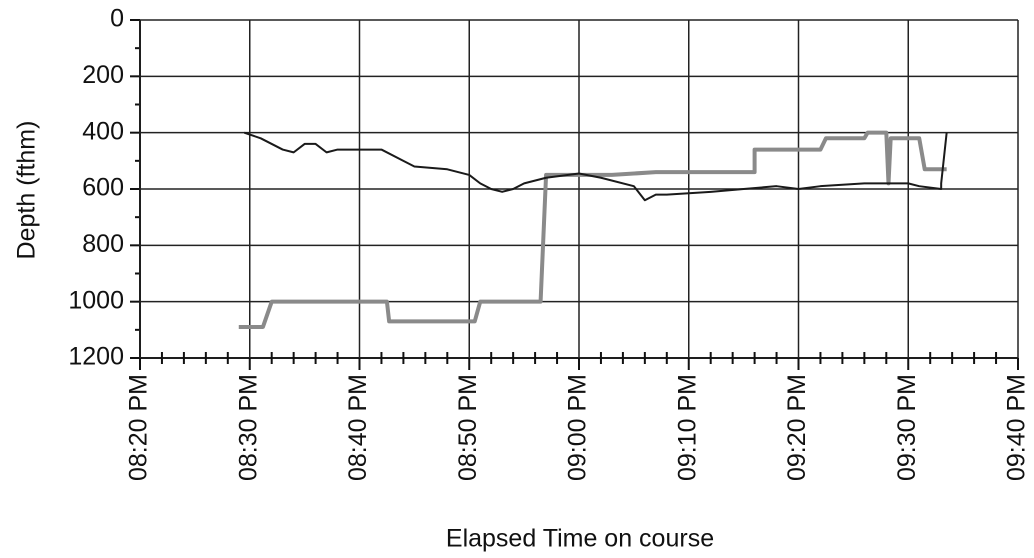 The width and height of the screenshot is (1034, 558). What do you see at coordinates (578, 427) in the screenshot?
I see `x-tick-label: 09:00 PM` at bounding box center [578, 427].